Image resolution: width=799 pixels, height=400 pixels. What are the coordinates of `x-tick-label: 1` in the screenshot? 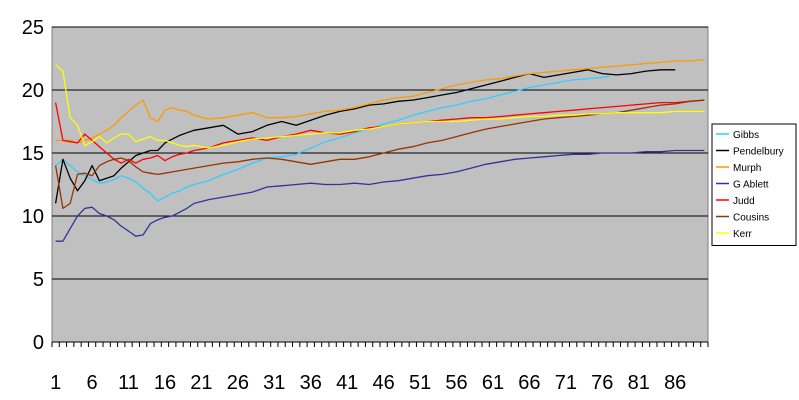 It's located at (55, 383).